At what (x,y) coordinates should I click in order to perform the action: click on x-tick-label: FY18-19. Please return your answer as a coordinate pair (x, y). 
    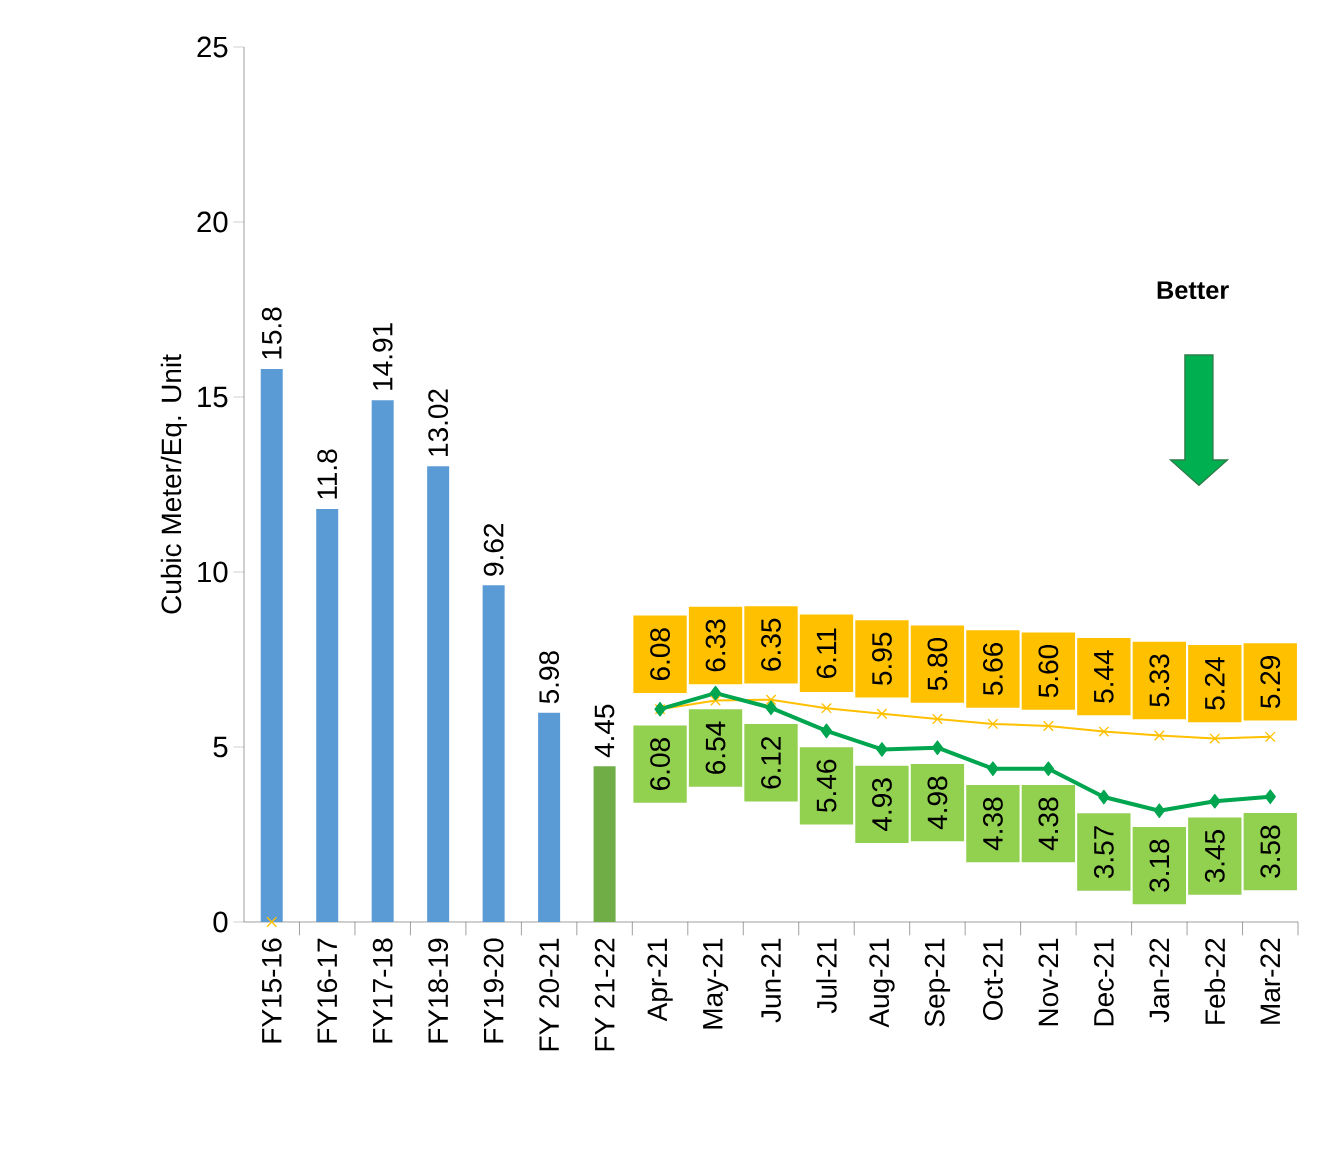
    Looking at the image, I should click on (438, 990).